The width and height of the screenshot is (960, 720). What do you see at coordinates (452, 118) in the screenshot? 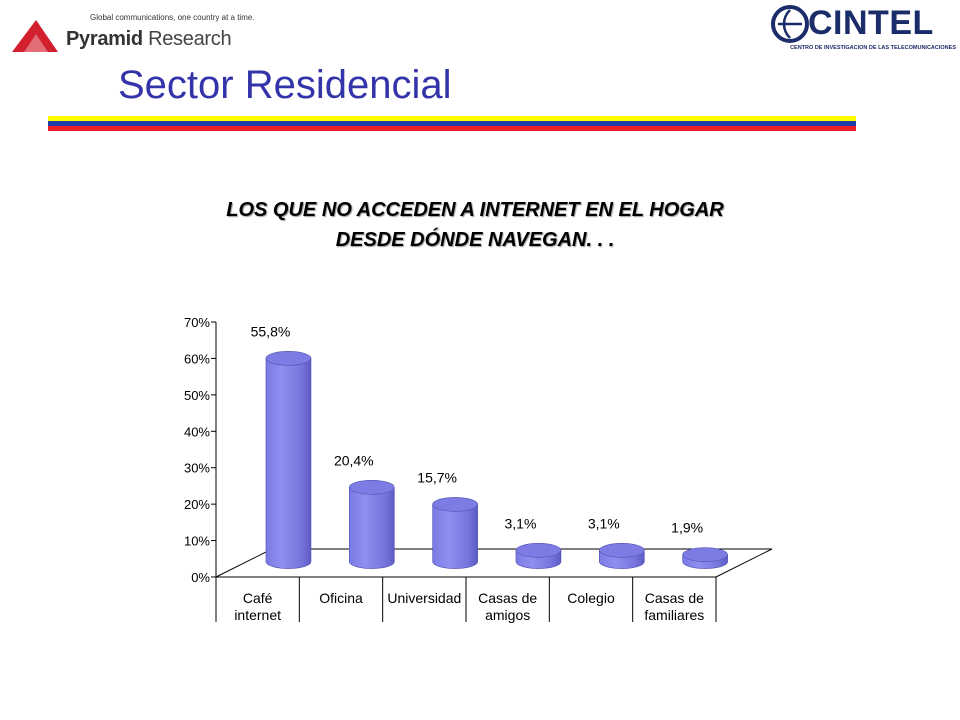
I see `stripe-yellow` at bounding box center [452, 118].